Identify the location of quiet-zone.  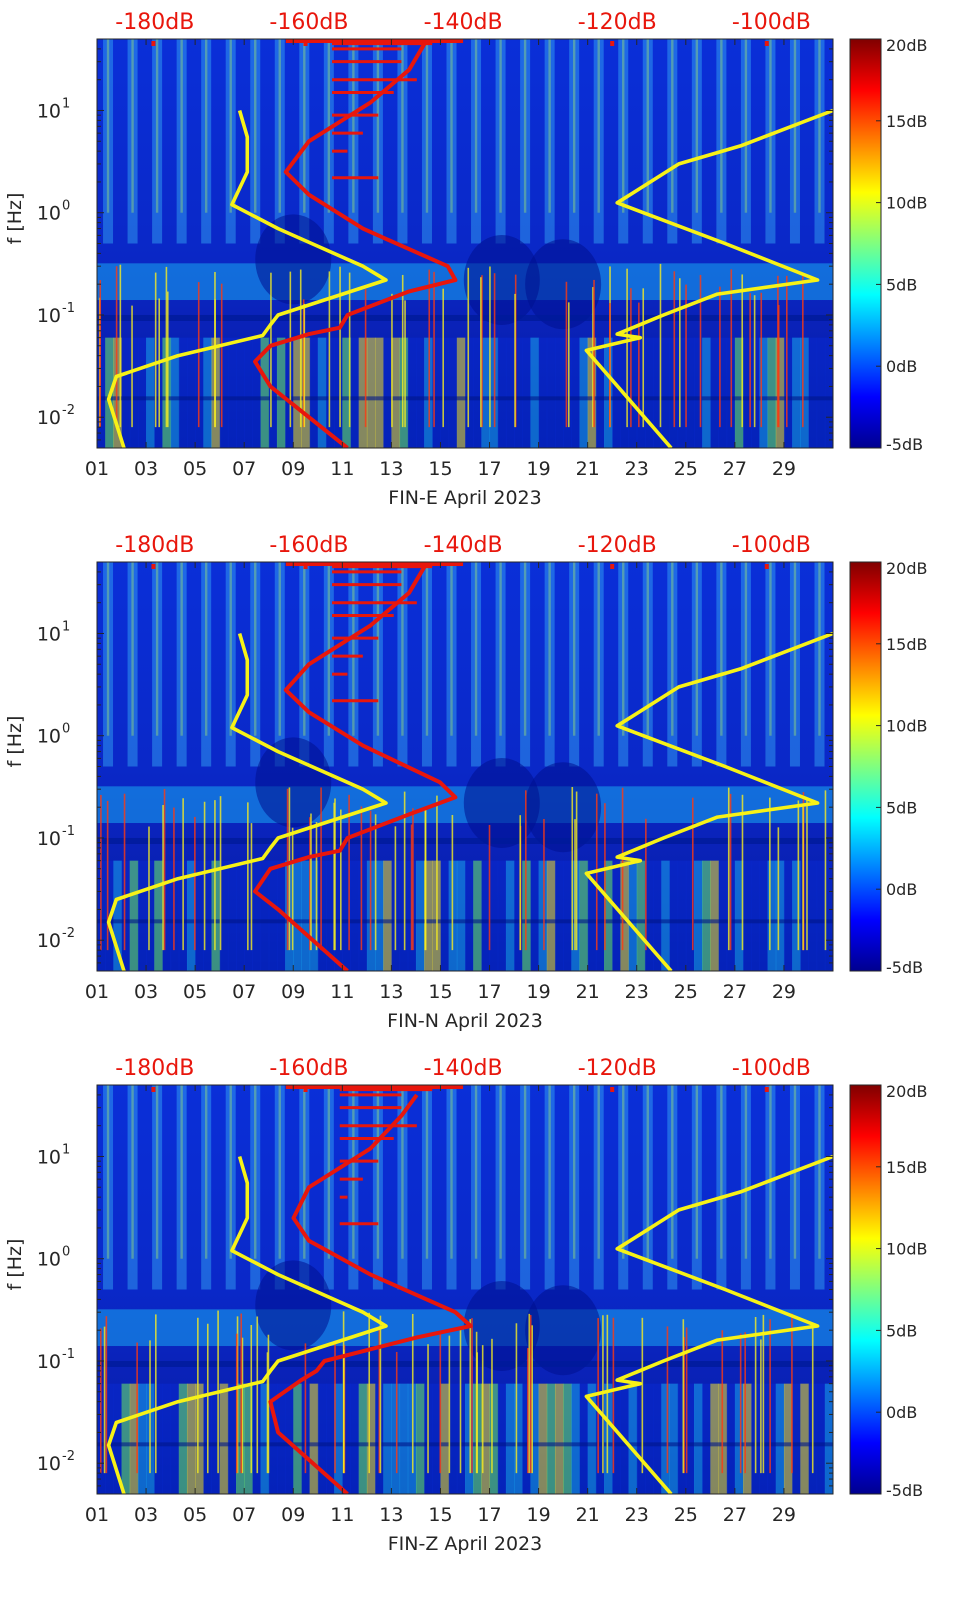
(293, 782).